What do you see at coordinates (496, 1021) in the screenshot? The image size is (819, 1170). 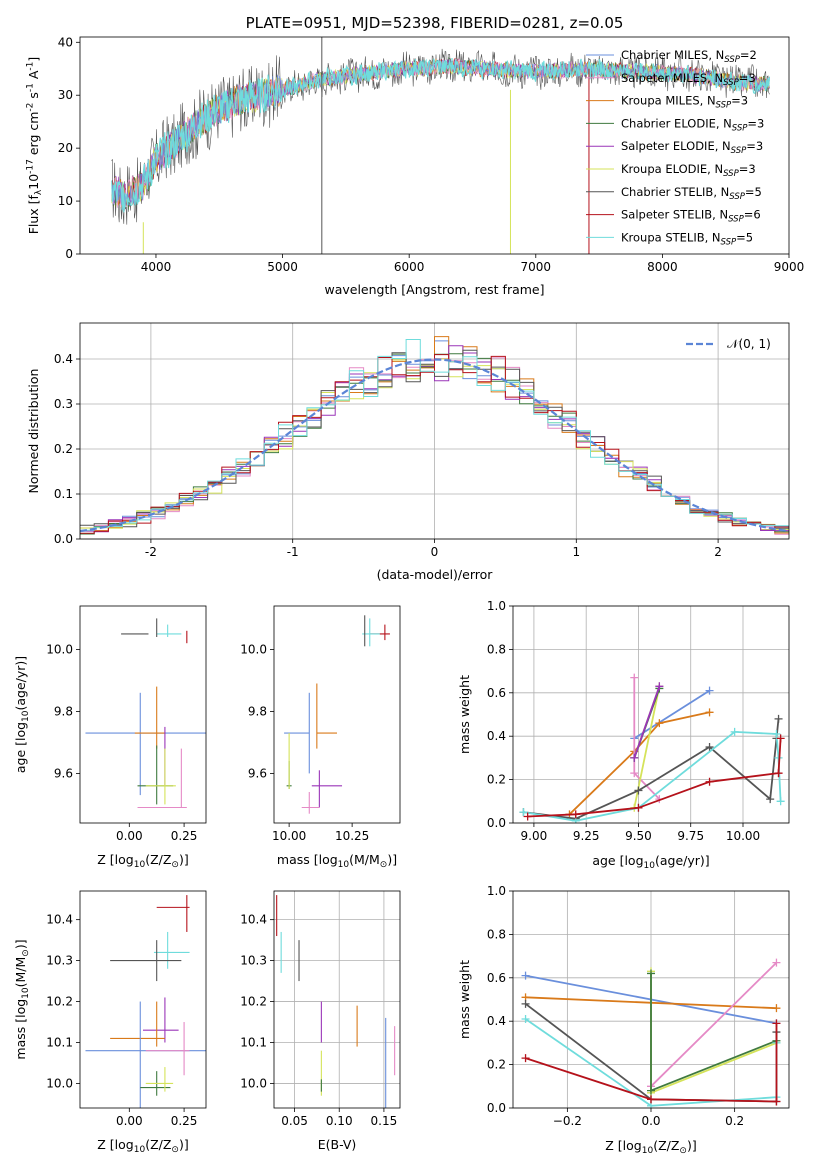 I see `mass_weight_vs_Z-ytick-label: 0.4` at bounding box center [496, 1021].